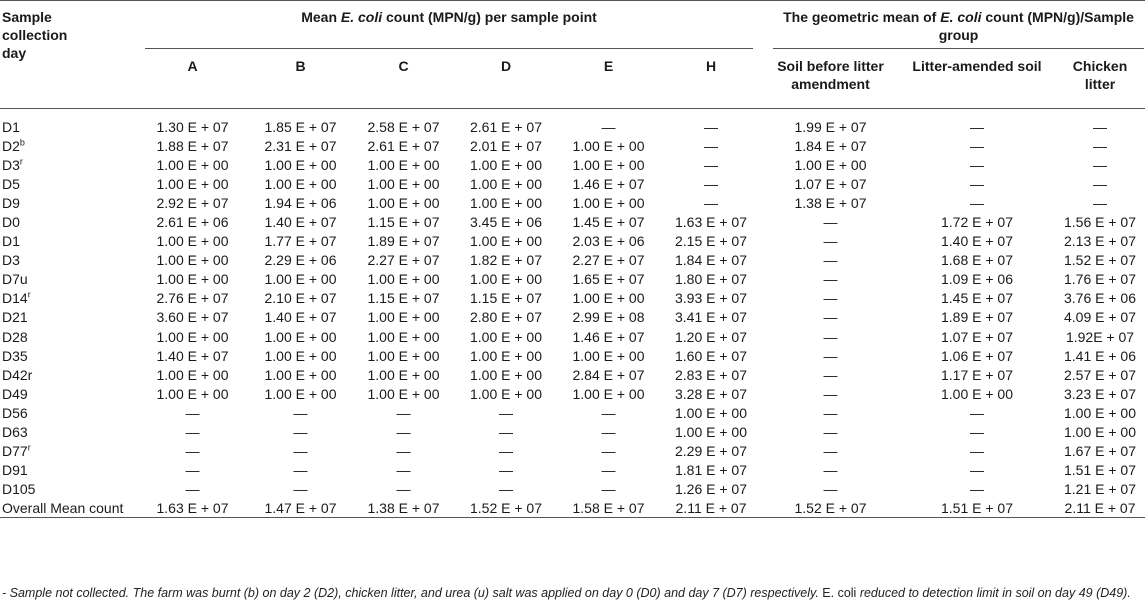 This screenshot has width=1145, height=606. I want to click on value-cell: 2.29 E + 06, so click(300, 260).